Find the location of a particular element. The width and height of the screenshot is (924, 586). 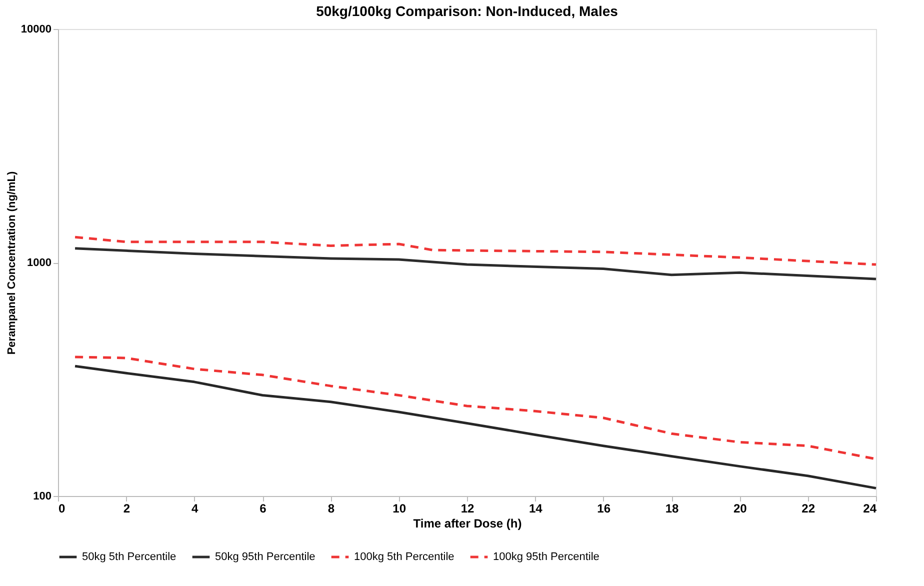

chart-title: 50kg/100kg Comparison: Non-Induced, Males is located at coordinates (467, 11).